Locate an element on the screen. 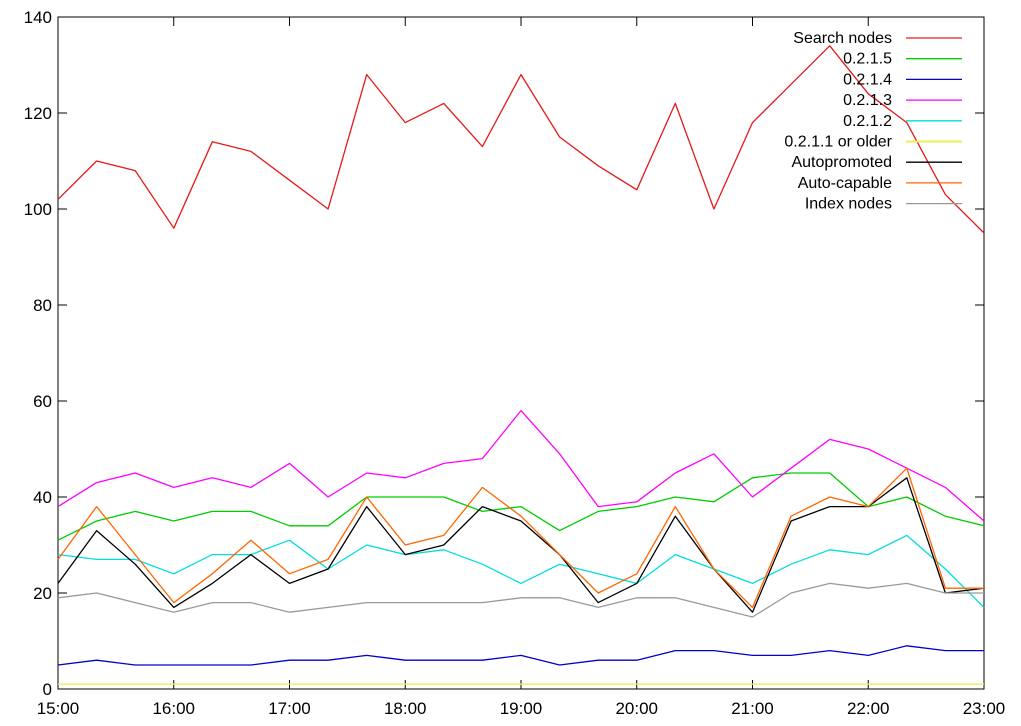 This screenshot has height=726, width=1021. x-tick-label: 18:00 is located at coordinates (405, 708).